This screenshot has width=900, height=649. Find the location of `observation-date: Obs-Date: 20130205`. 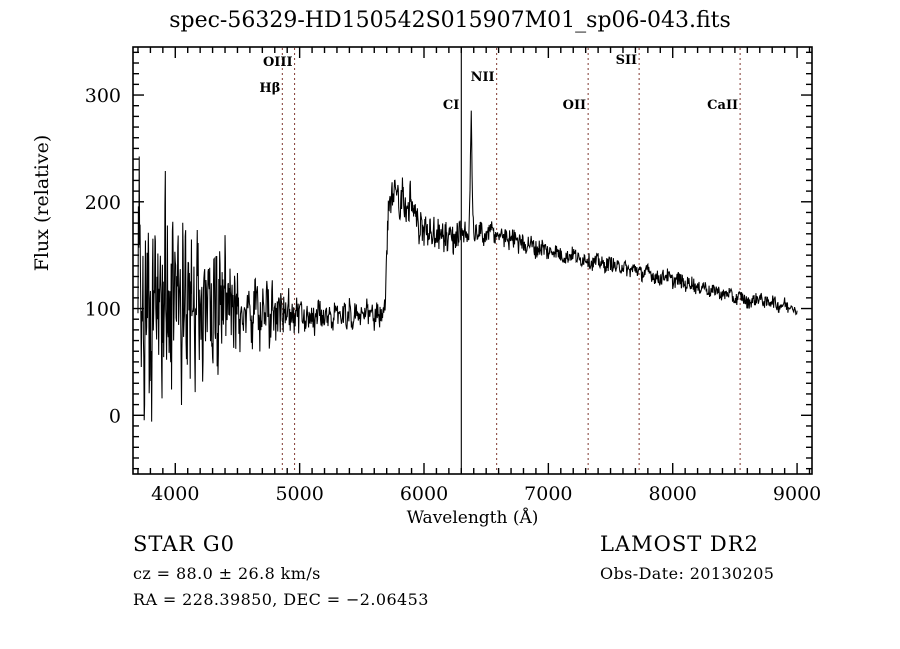

observation-date: Obs-Date: 20130205 is located at coordinates (687, 573).